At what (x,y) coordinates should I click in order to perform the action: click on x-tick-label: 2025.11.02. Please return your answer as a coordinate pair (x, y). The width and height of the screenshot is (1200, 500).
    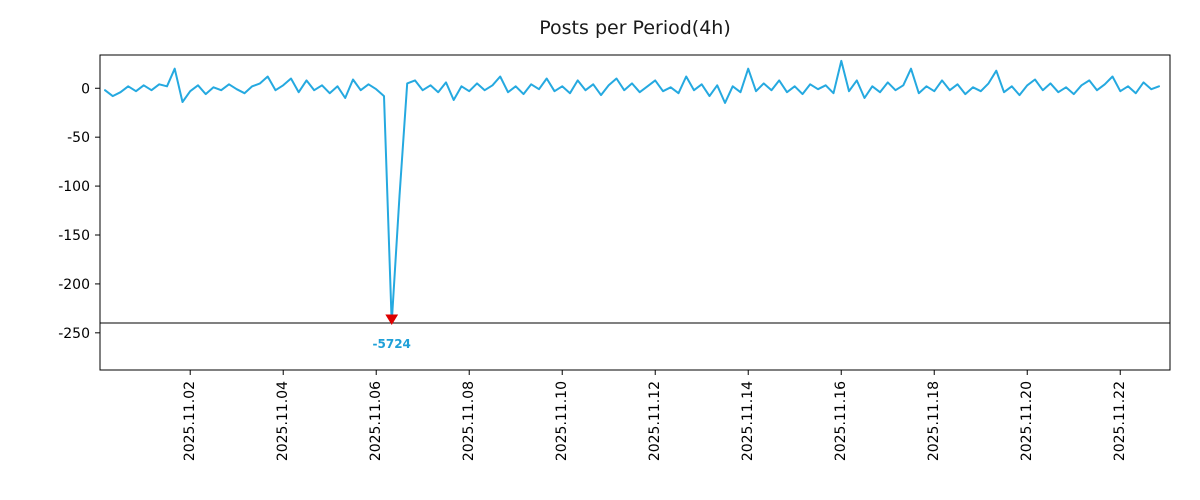
    Looking at the image, I should click on (190, 421).